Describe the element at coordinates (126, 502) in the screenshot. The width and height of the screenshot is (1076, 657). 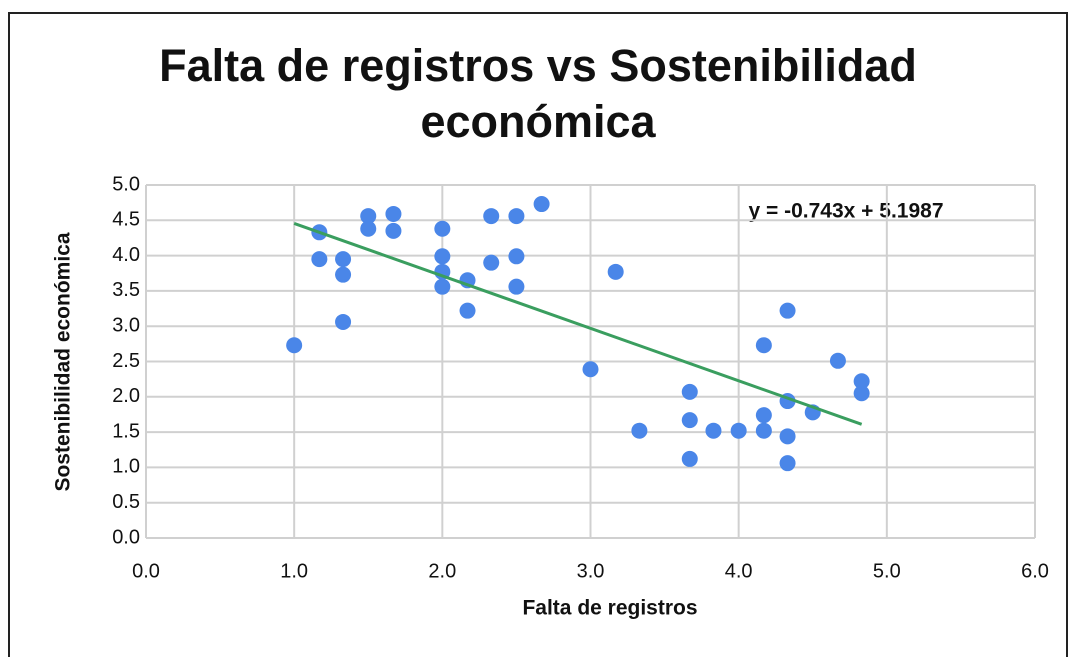
I see `y-tick-label: 0.5` at that location.